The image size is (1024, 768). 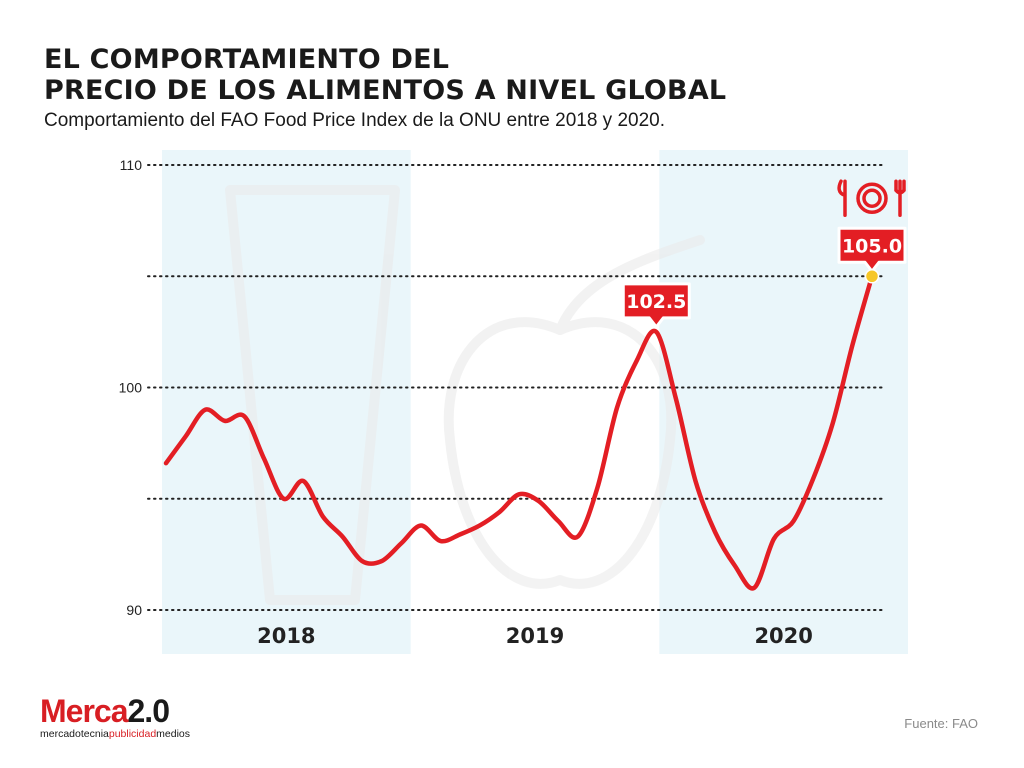 What do you see at coordinates (173, 734) in the screenshot?
I see `brand-tag-3: medios` at bounding box center [173, 734].